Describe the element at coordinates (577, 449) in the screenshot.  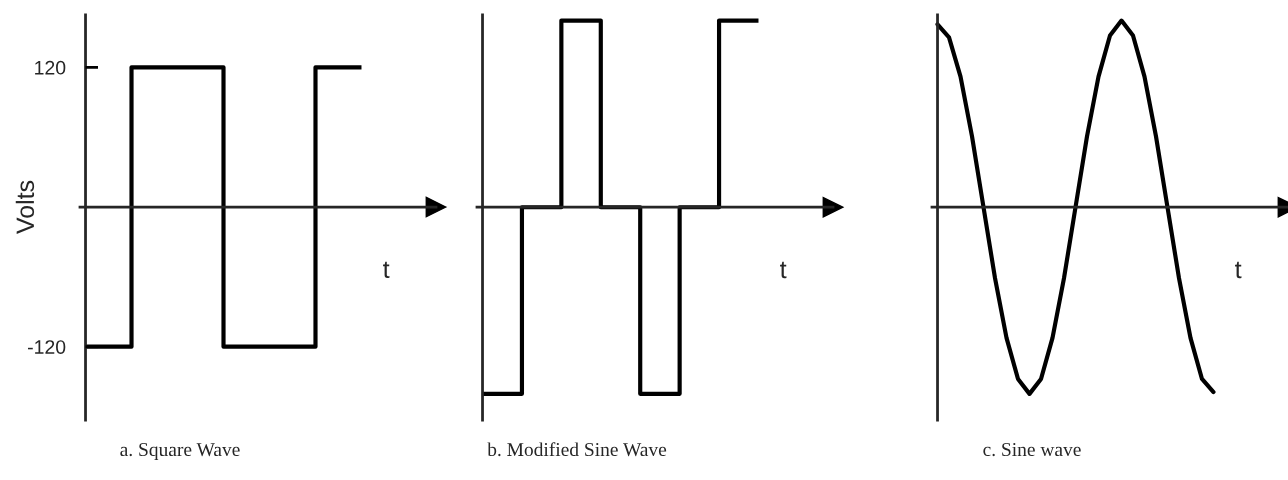
I see `text: b. Modified Sine Wave` at that location.